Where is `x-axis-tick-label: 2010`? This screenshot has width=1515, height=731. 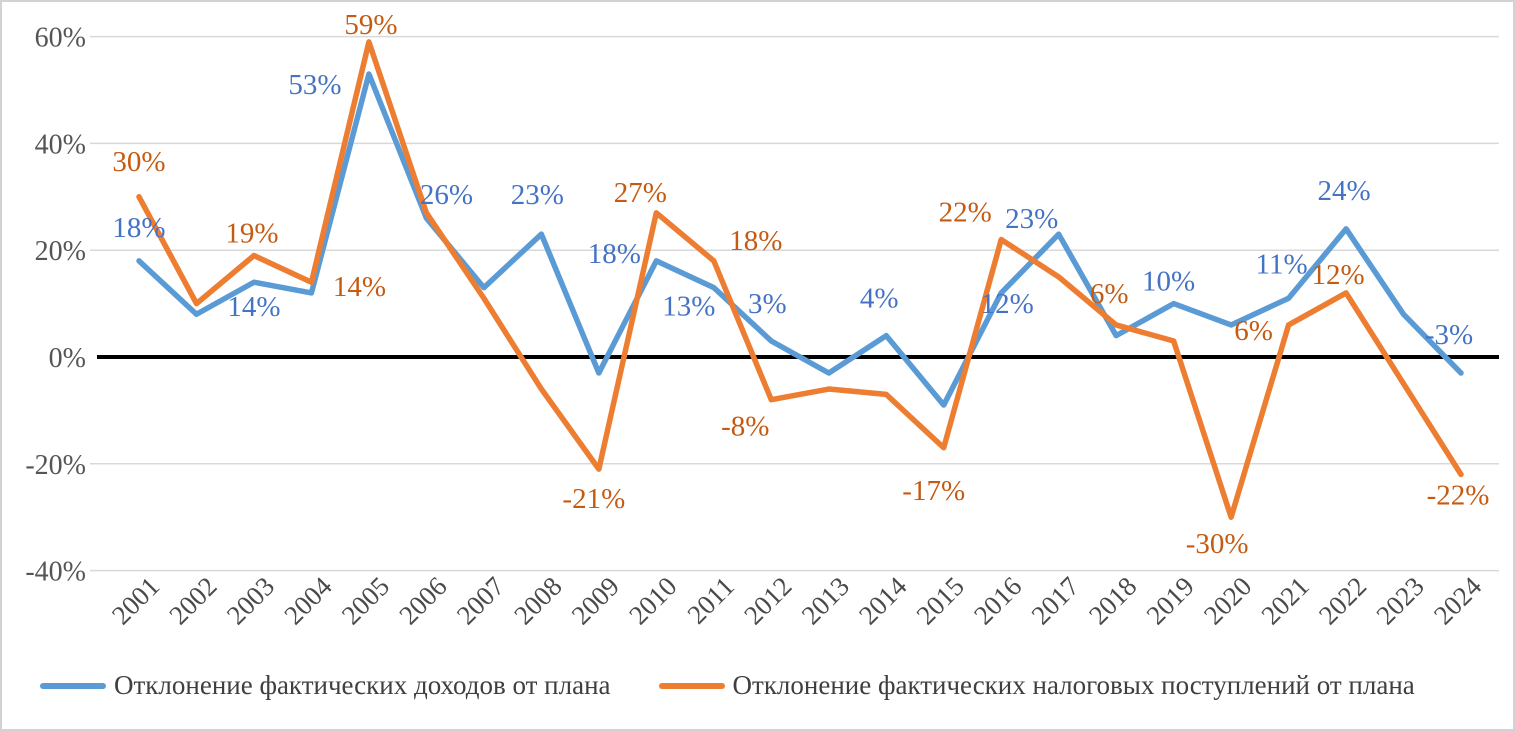 x-axis-tick-label: 2010 is located at coordinates (652, 600).